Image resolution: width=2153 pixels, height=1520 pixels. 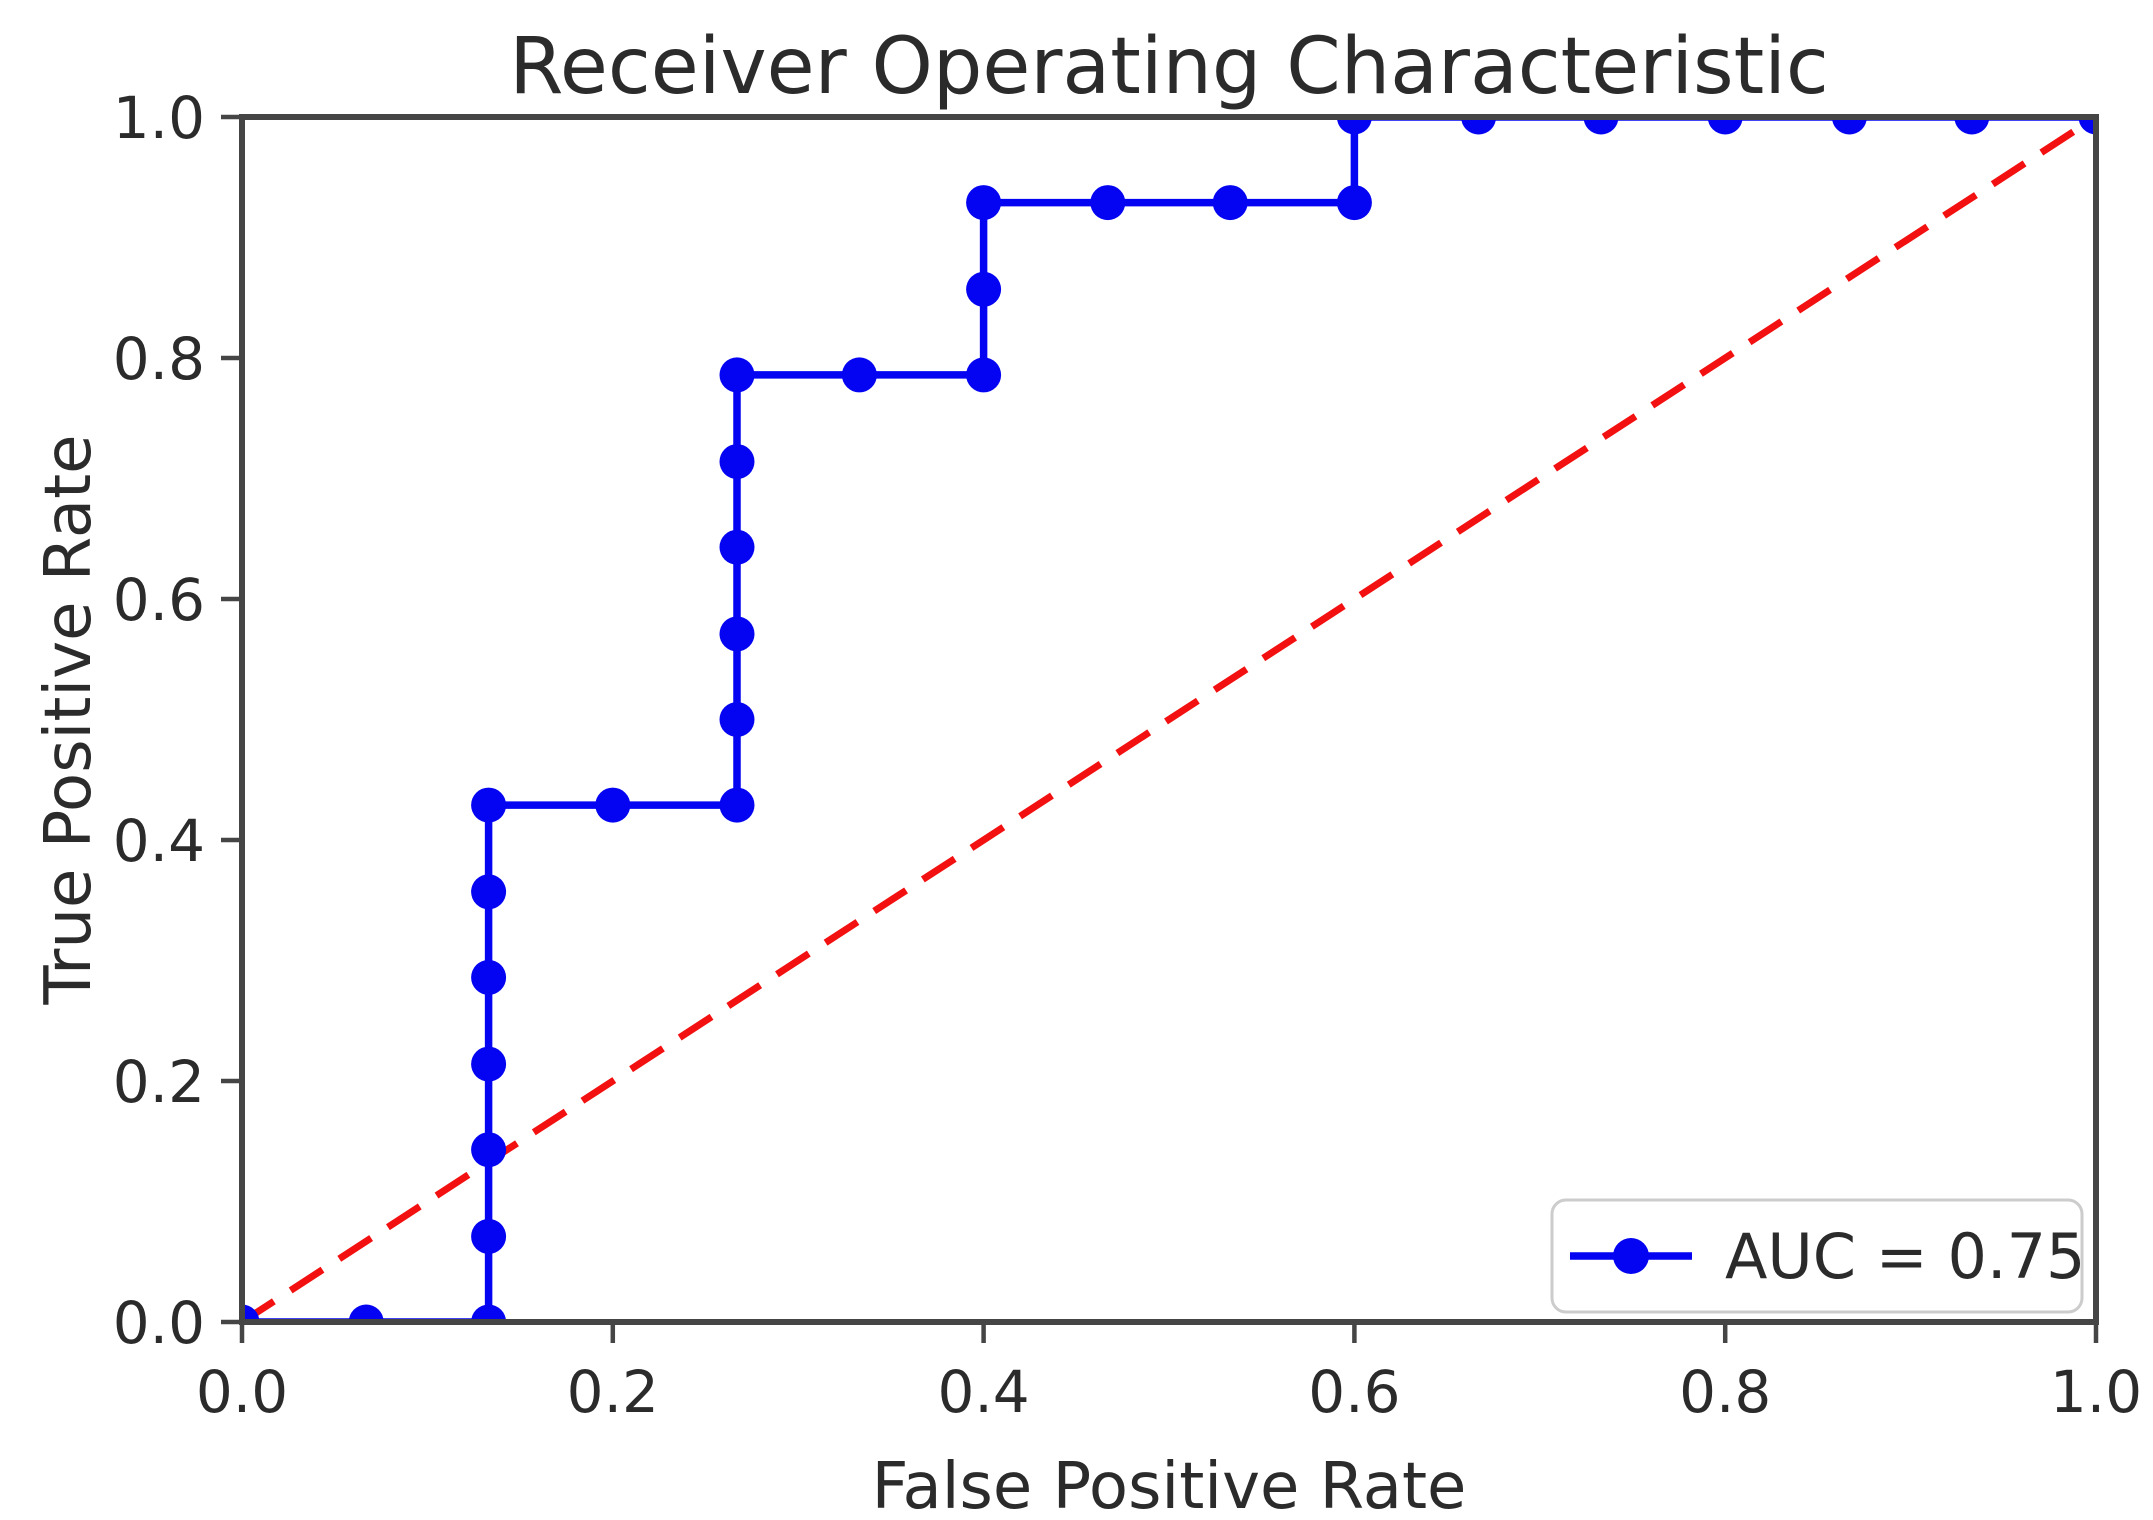 What do you see at coordinates (1169, 67) in the screenshot?
I see `chart-title: Receiver Operating Characteristic` at bounding box center [1169, 67].